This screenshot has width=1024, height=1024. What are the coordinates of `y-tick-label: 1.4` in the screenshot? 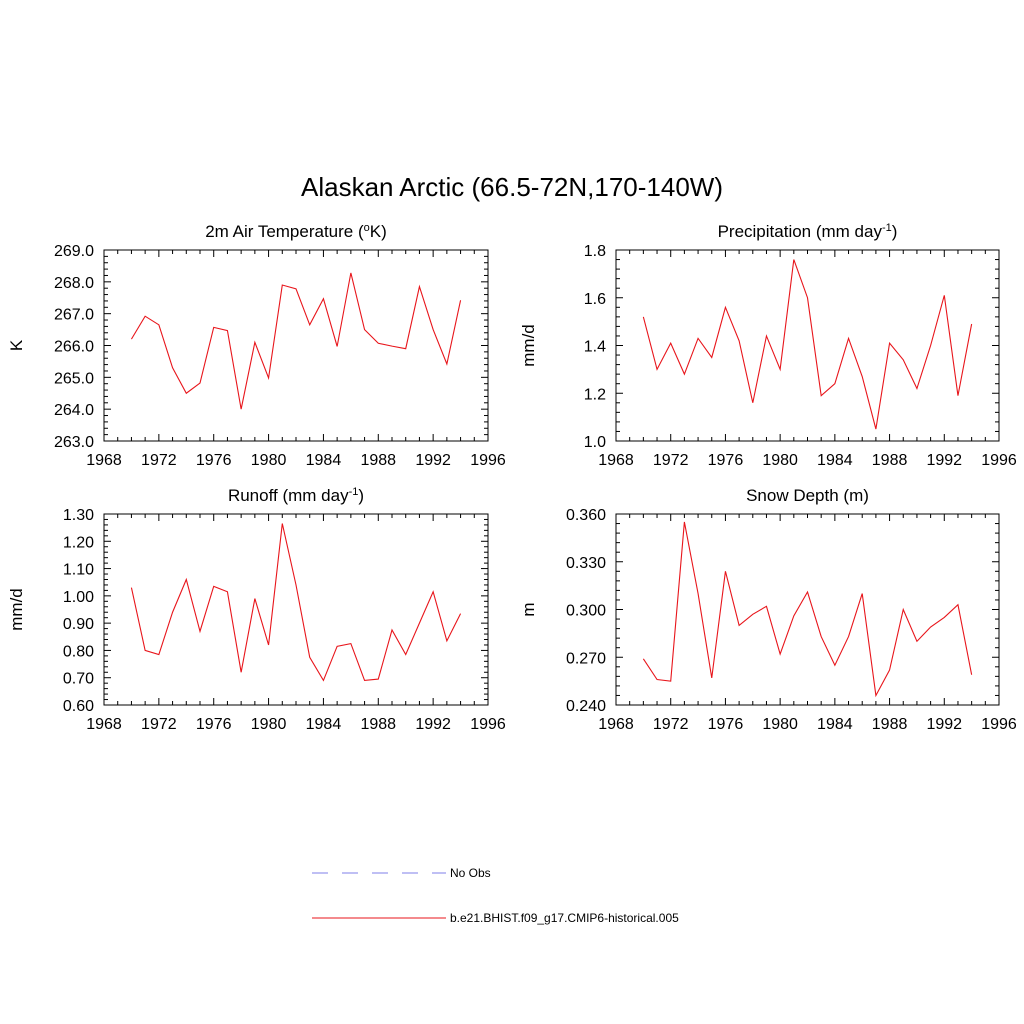 It's located at (595, 347).